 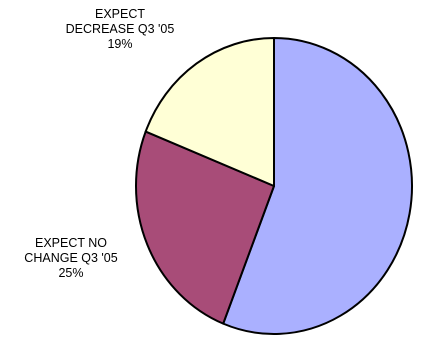 I want to click on label-expect-decrease: EXPECT DECREASE Q3 '05 19%, so click(x=120, y=29).